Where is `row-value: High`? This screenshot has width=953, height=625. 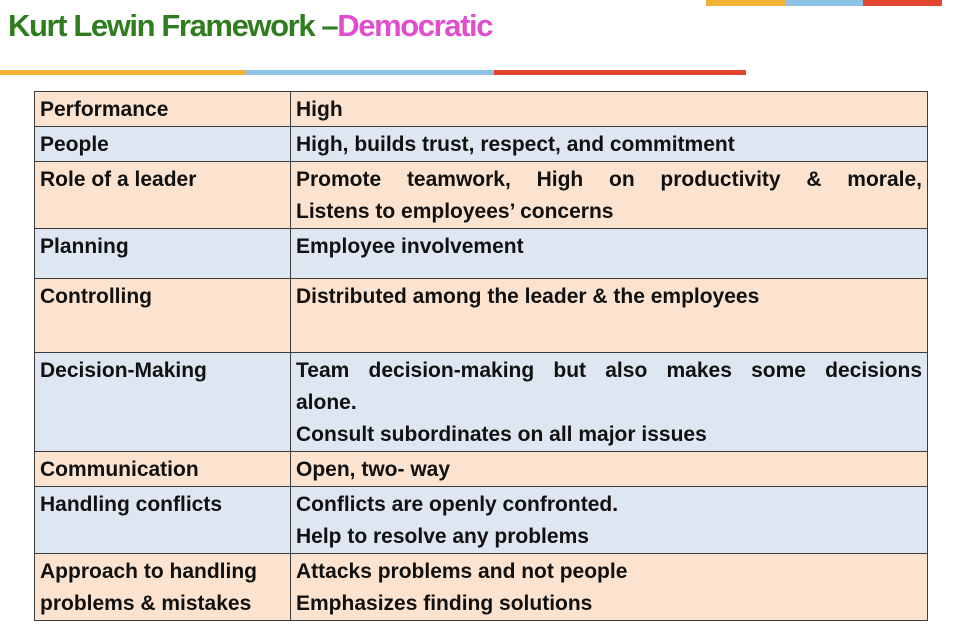 row-value: High is located at coordinates (609, 109).